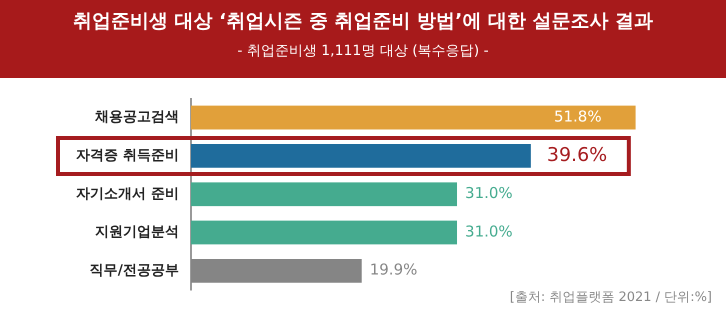  Describe the element at coordinates (577, 155) in the screenshot. I see `data-label: 39.6%` at that location.